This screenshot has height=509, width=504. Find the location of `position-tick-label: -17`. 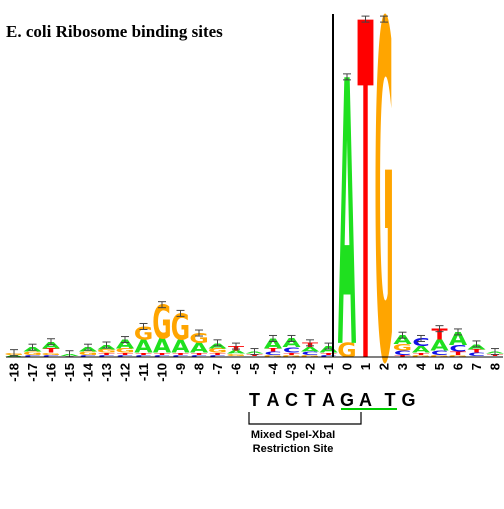

position-tick-label: -17 is located at coordinates (32, 372).